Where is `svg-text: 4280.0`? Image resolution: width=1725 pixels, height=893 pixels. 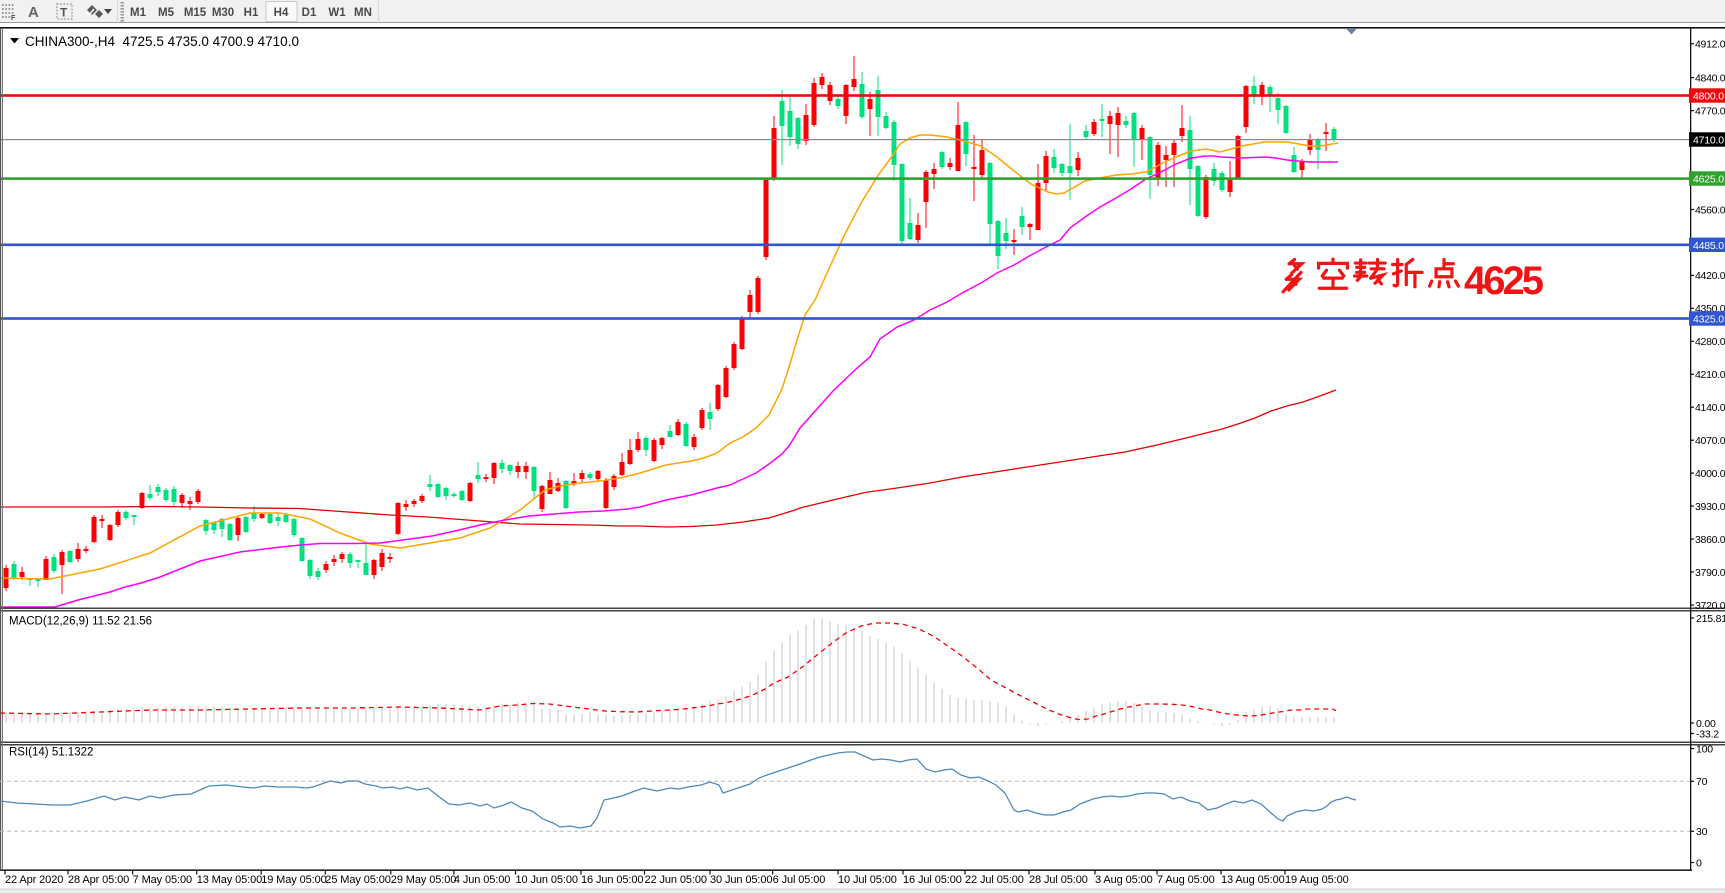
svg-text: 4280.0 is located at coordinates (1710, 342).